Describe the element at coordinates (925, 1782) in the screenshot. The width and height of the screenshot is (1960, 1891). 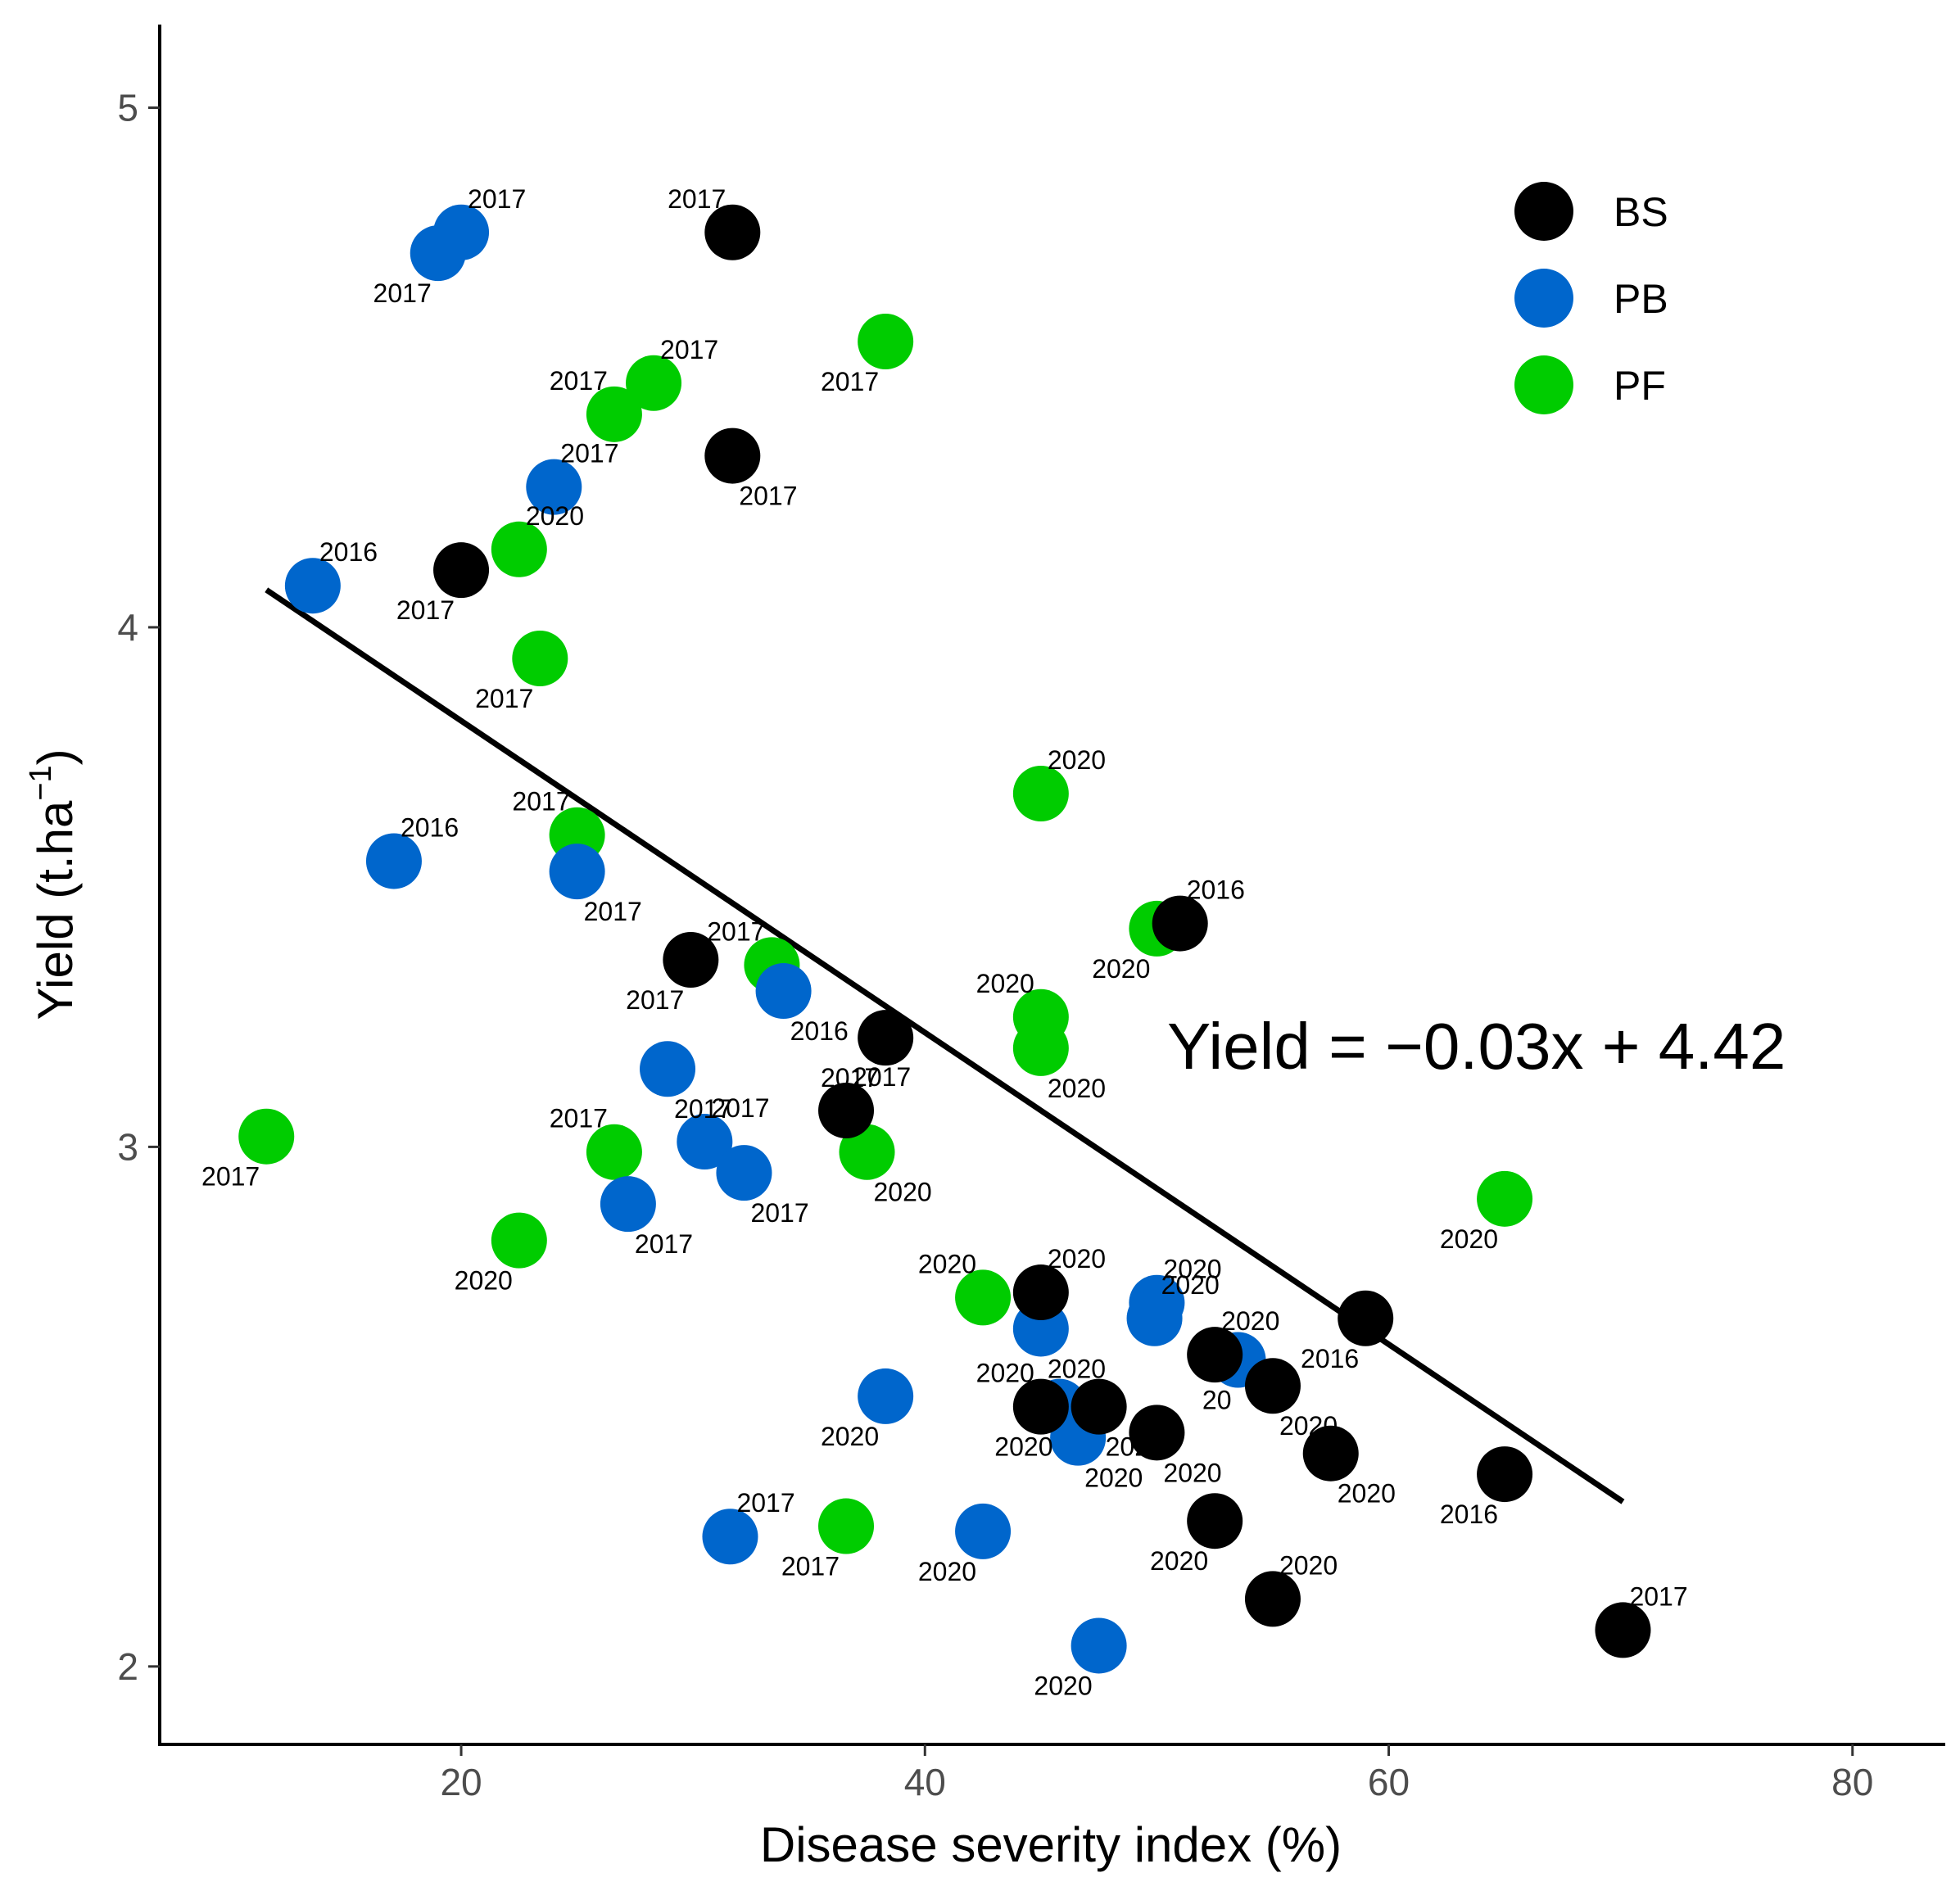
I see `x-tick-label: 40` at that location.